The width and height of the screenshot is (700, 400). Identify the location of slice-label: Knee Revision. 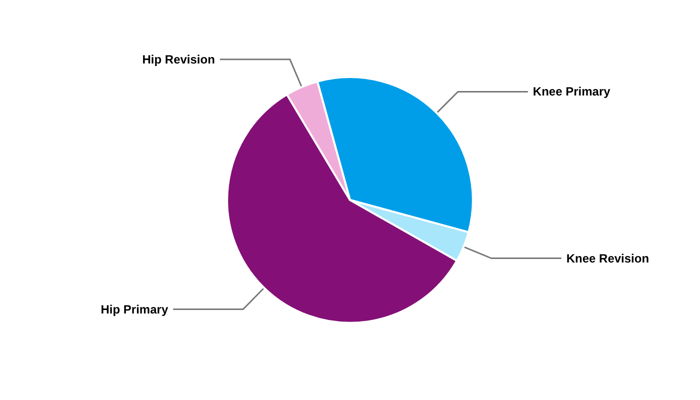
(608, 258).